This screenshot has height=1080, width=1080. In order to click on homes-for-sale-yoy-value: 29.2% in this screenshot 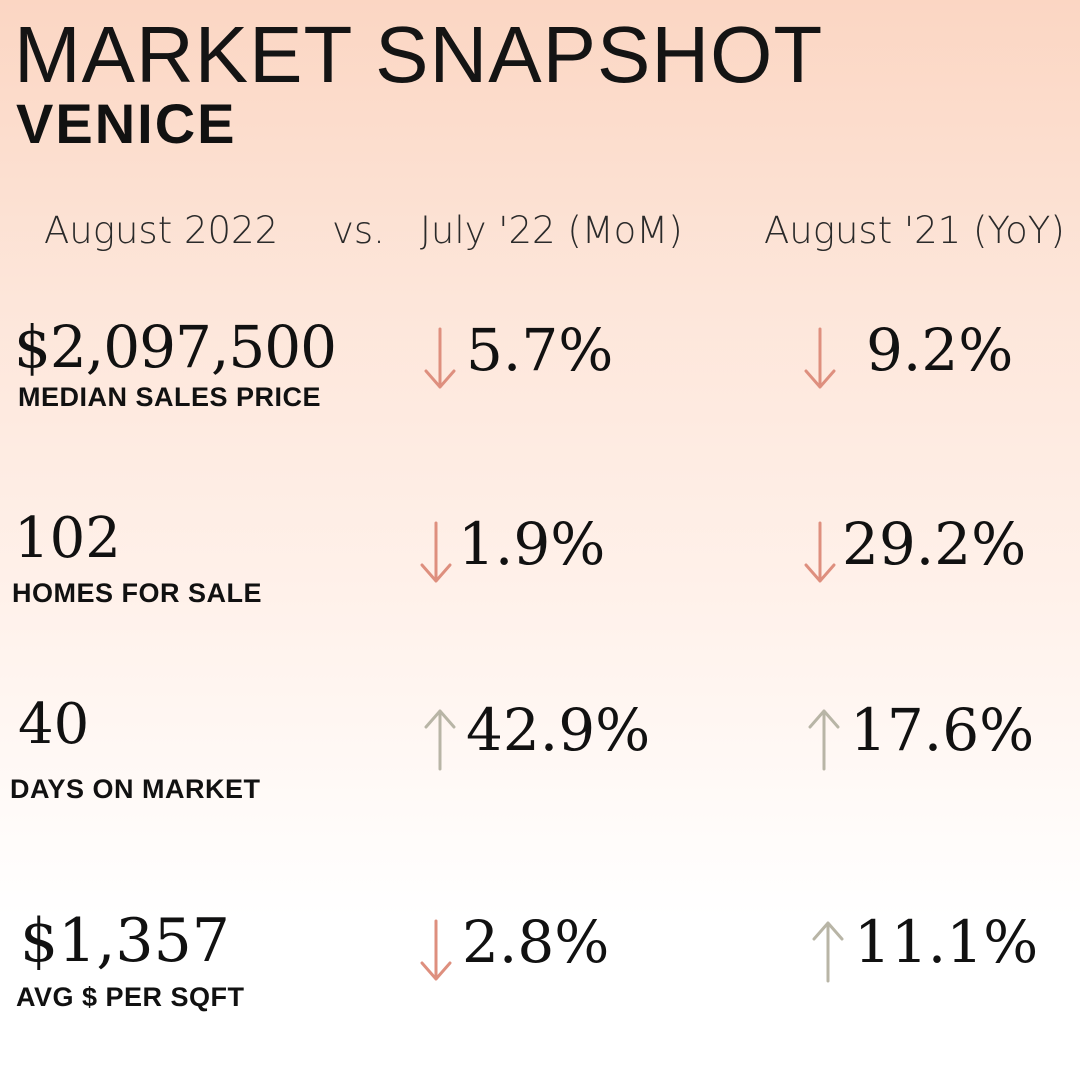, I will do `click(934, 544)`.